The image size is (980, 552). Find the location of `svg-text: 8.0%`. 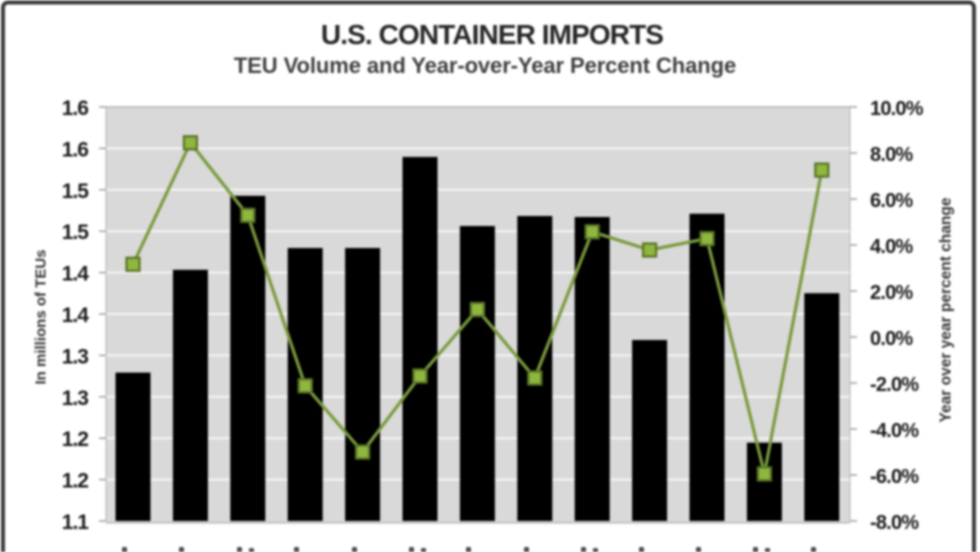

svg-text: 8.0% is located at coordinates (891, 155).